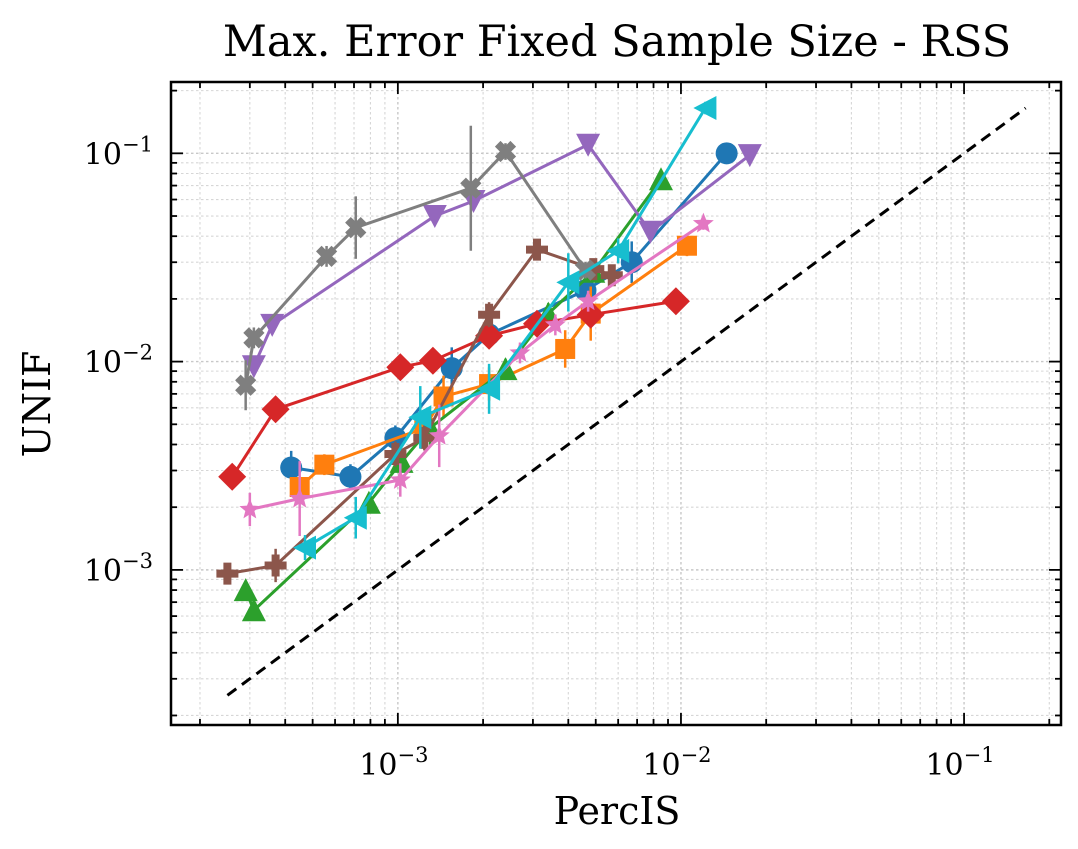 This screenshot has width=1078, height=849. Describe the element at coordinates (393, 763) in the screenshot. I see `x-tick-label: 10⁻³` at that location.